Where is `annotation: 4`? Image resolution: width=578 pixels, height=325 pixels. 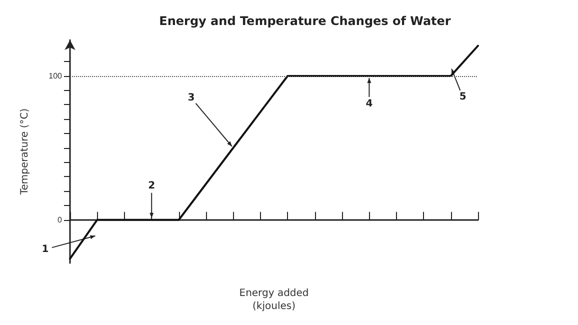 annotation: 4 is located at coordinates (369, 104).